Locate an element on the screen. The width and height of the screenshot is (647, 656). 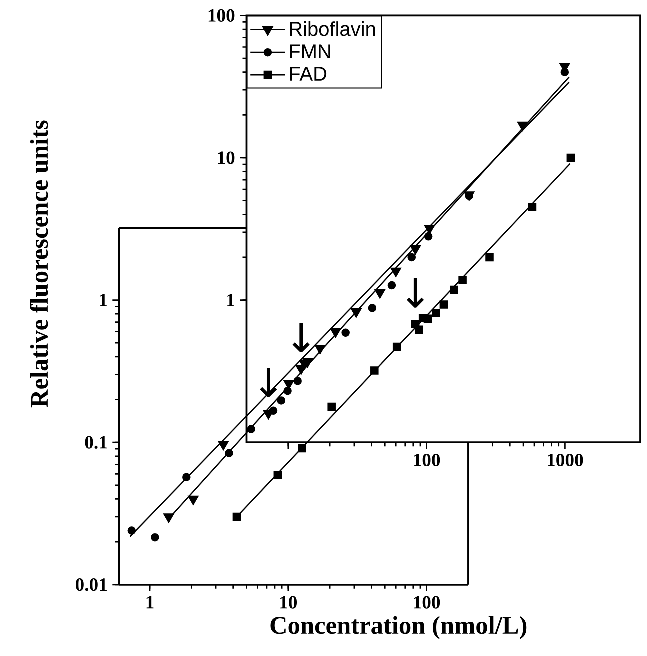
x-tick-label: 10 is located at coordinates (289, 602).